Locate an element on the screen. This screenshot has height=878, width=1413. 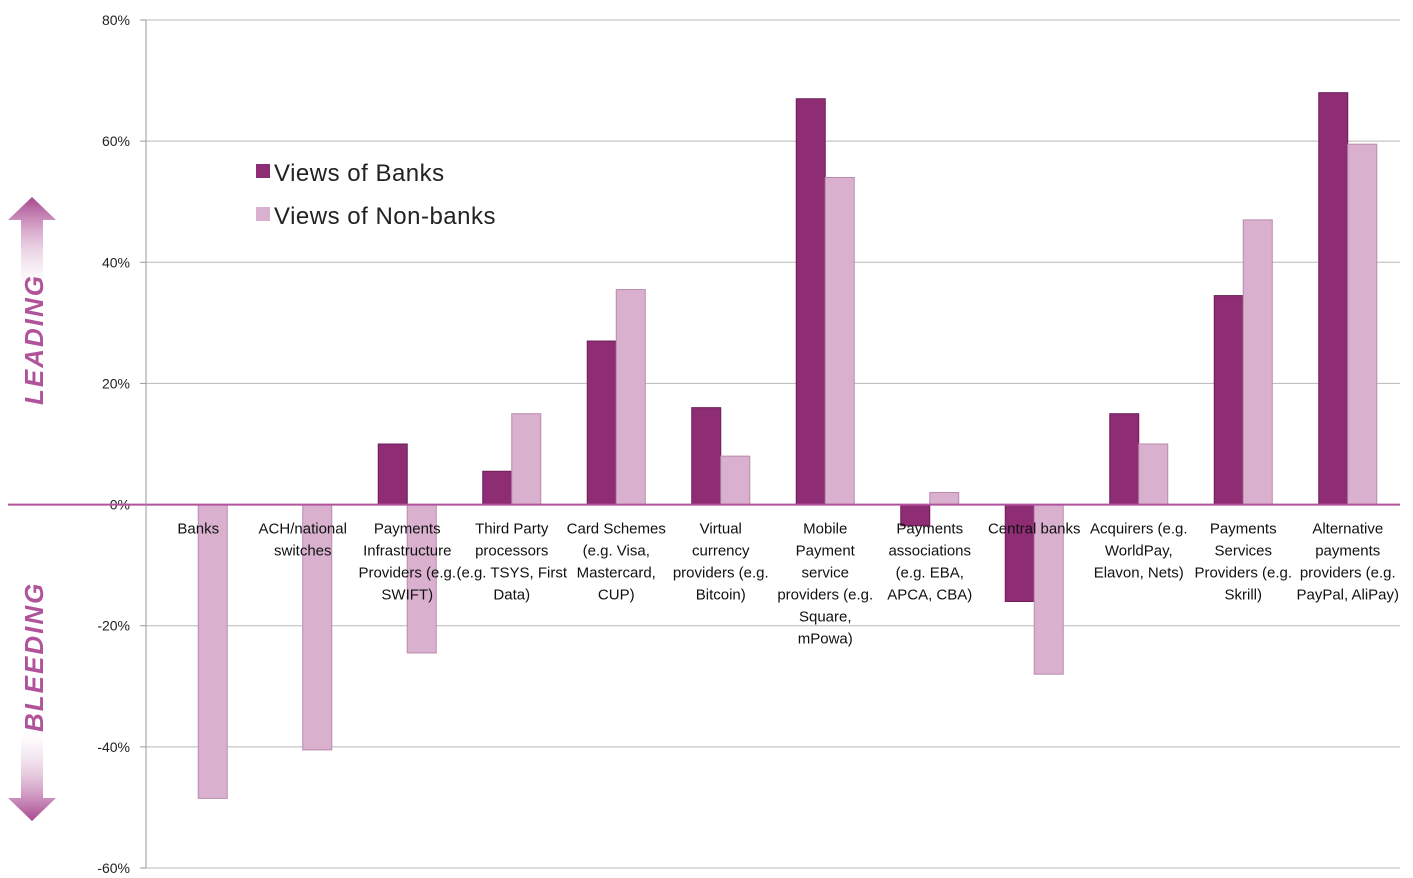
down-arrow-icon is located at coordinates (32, 775).